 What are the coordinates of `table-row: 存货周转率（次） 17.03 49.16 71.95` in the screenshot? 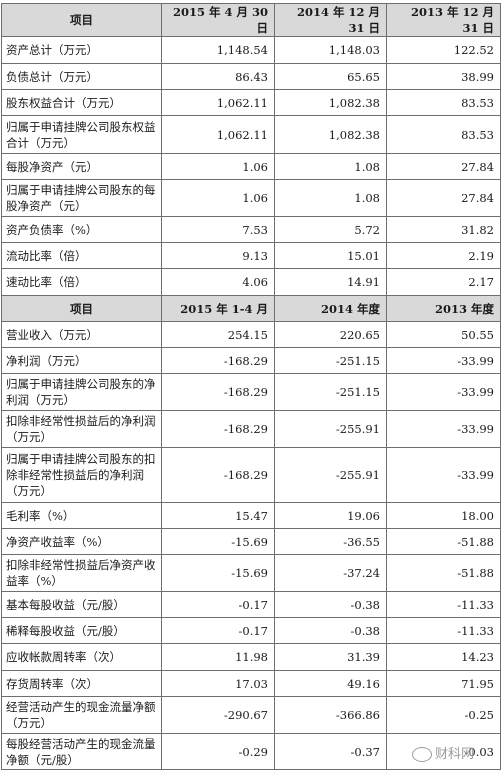 It's located at (251, 683).